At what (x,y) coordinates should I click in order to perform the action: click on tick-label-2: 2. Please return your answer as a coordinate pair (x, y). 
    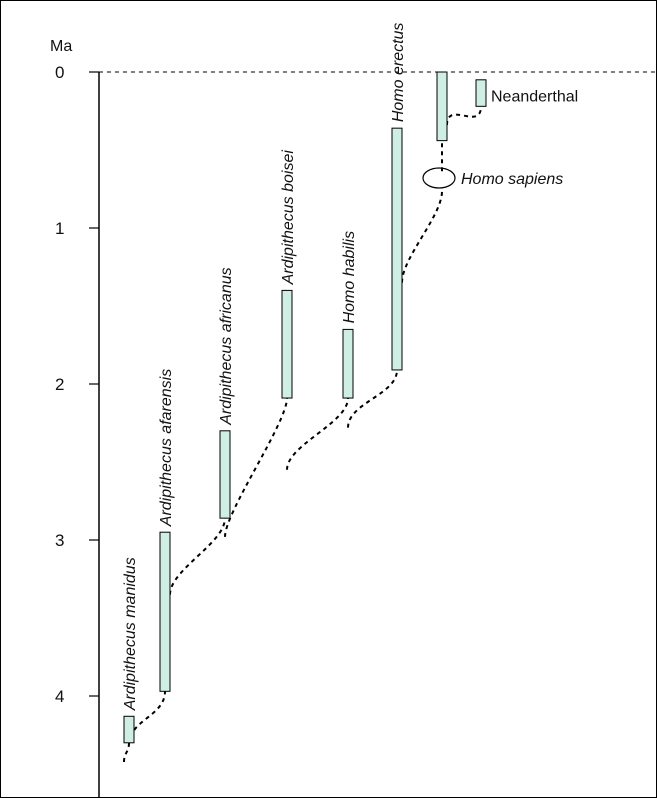
    Looking at the image, I should click on (59, 384).